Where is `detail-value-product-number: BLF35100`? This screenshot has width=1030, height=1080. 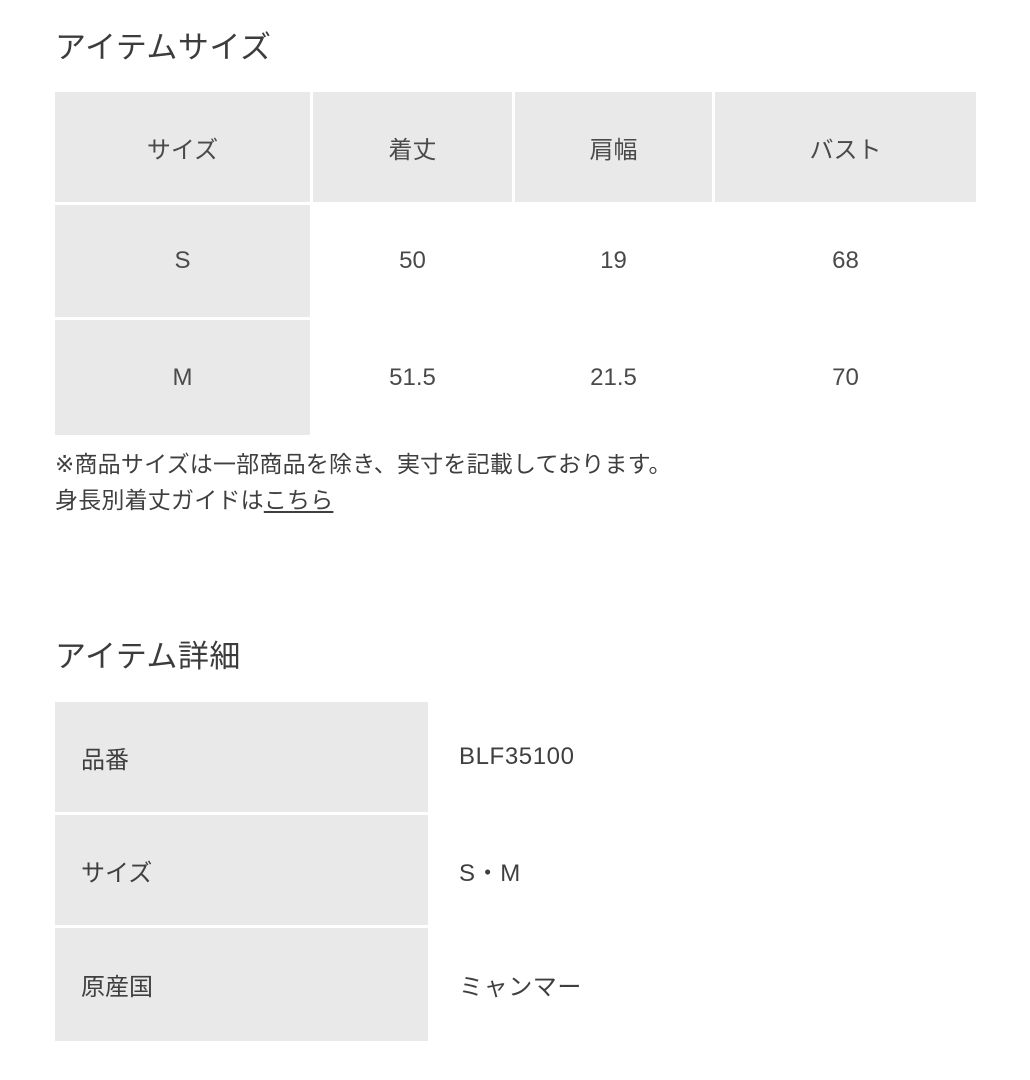
detail-value-product-number: BLF35100 is located at coordinates (703, 758).